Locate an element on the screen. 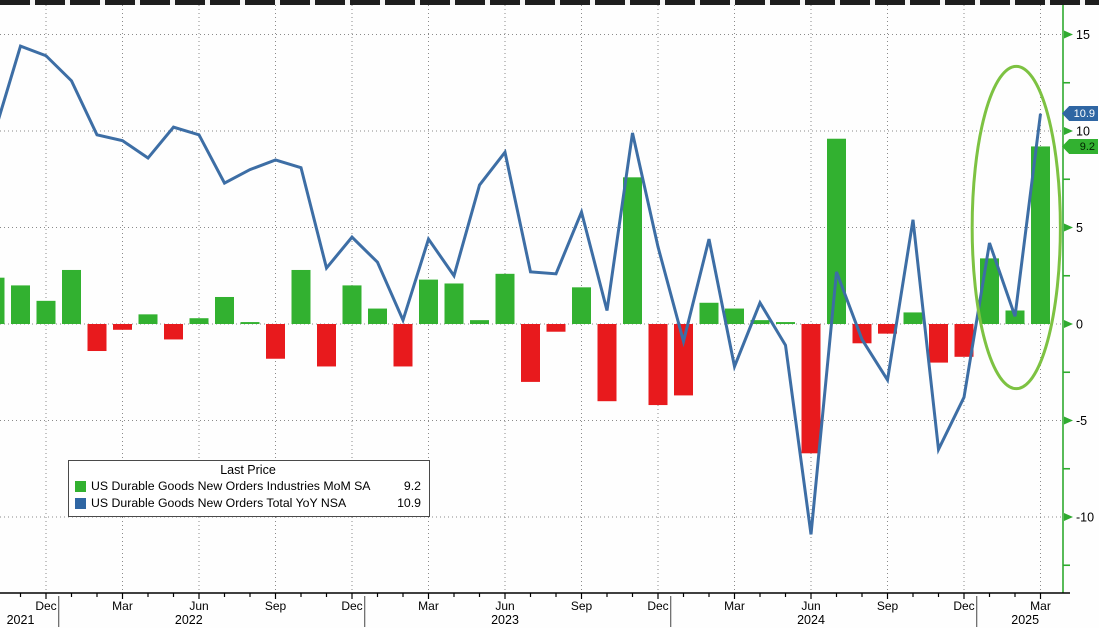  legend-swatch-mom is located at coordinates (80, 486).